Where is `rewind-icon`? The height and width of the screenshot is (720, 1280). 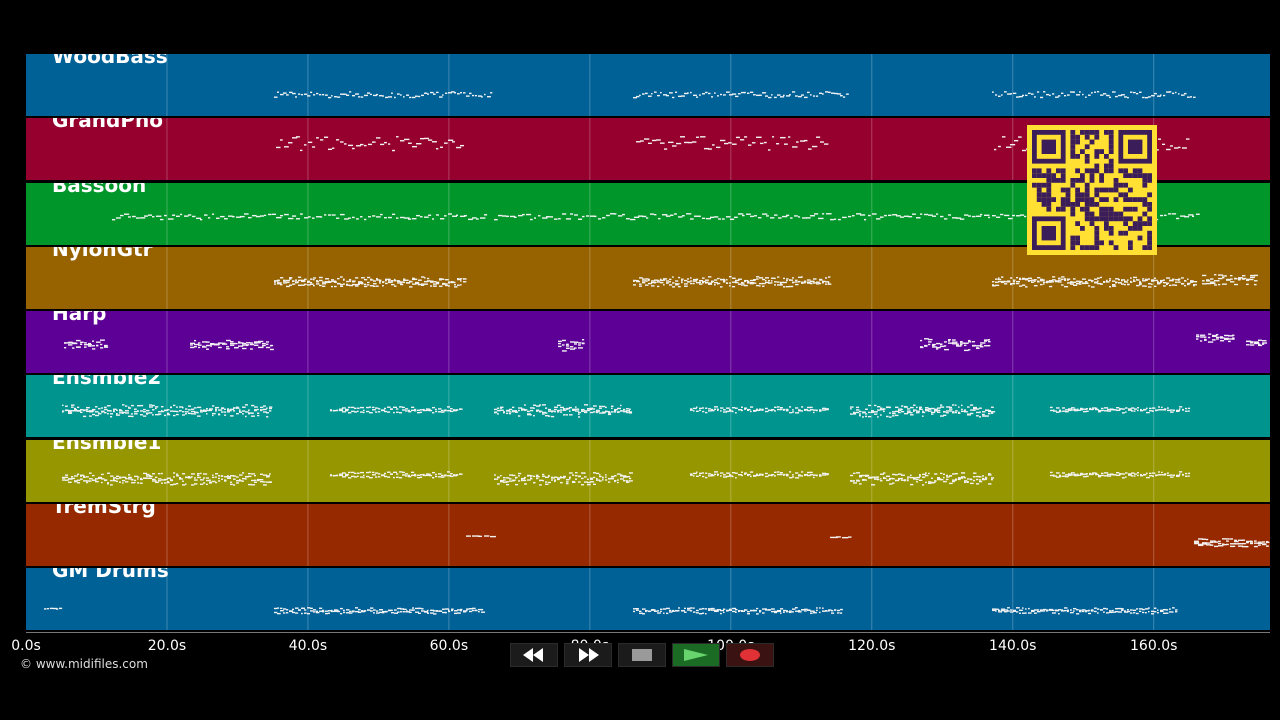 rewind-icon is located at coordinates (533, 655).